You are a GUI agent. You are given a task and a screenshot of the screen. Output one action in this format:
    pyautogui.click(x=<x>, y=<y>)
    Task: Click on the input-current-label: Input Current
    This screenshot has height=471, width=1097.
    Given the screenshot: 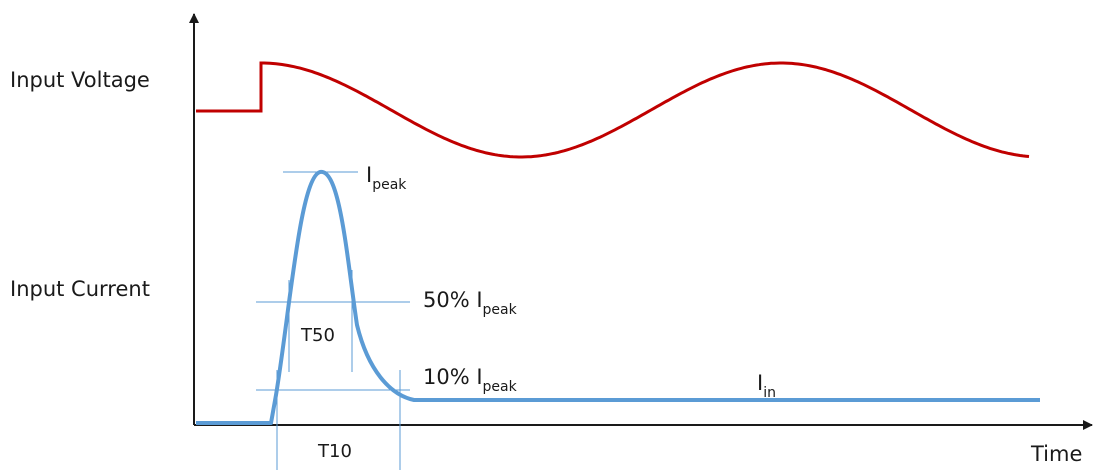 What is the action you would take?
    pyautogui.click(x=80, y=289)
    